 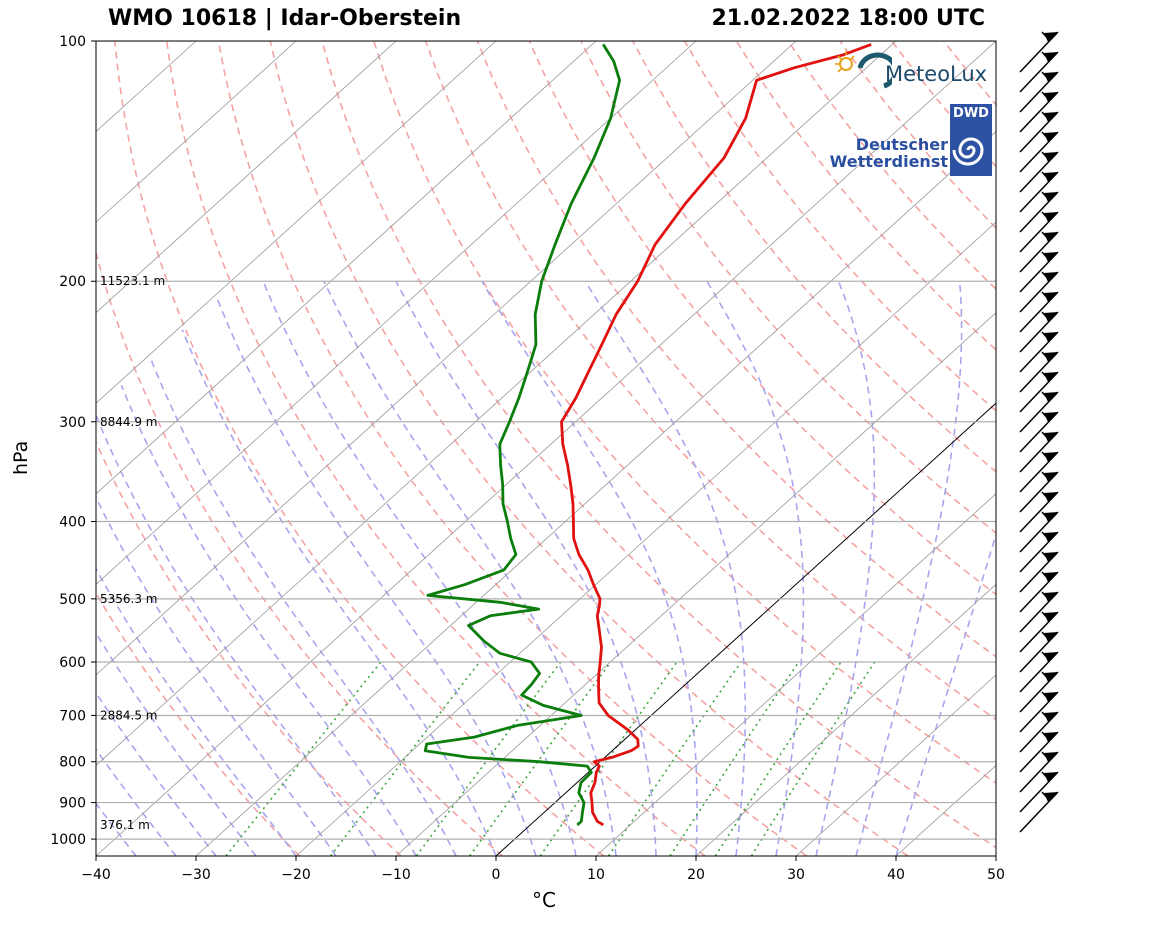 I want to click on x-tick-label: −10, so click(x=396, y=875).